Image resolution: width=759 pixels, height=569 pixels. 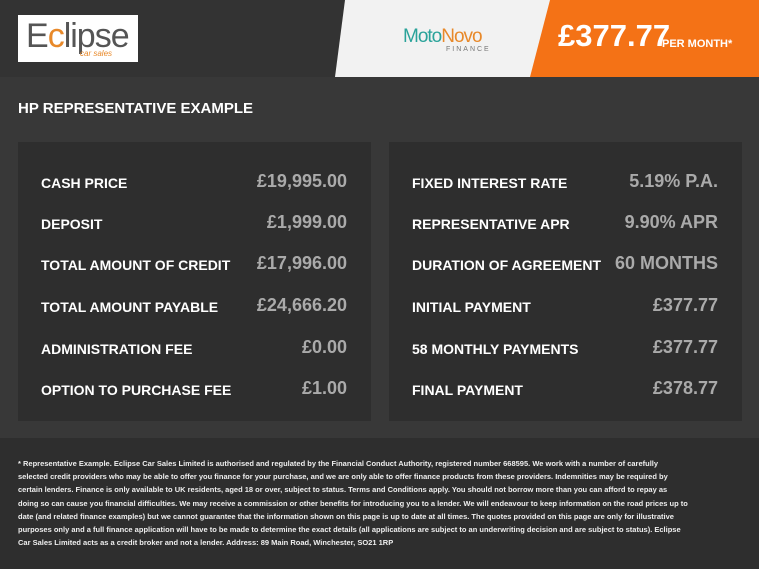 What do you see at coordinates (301, 305) in the screenshot?
I see `row-value: £24,666.20` at bounding box center [301, 305].